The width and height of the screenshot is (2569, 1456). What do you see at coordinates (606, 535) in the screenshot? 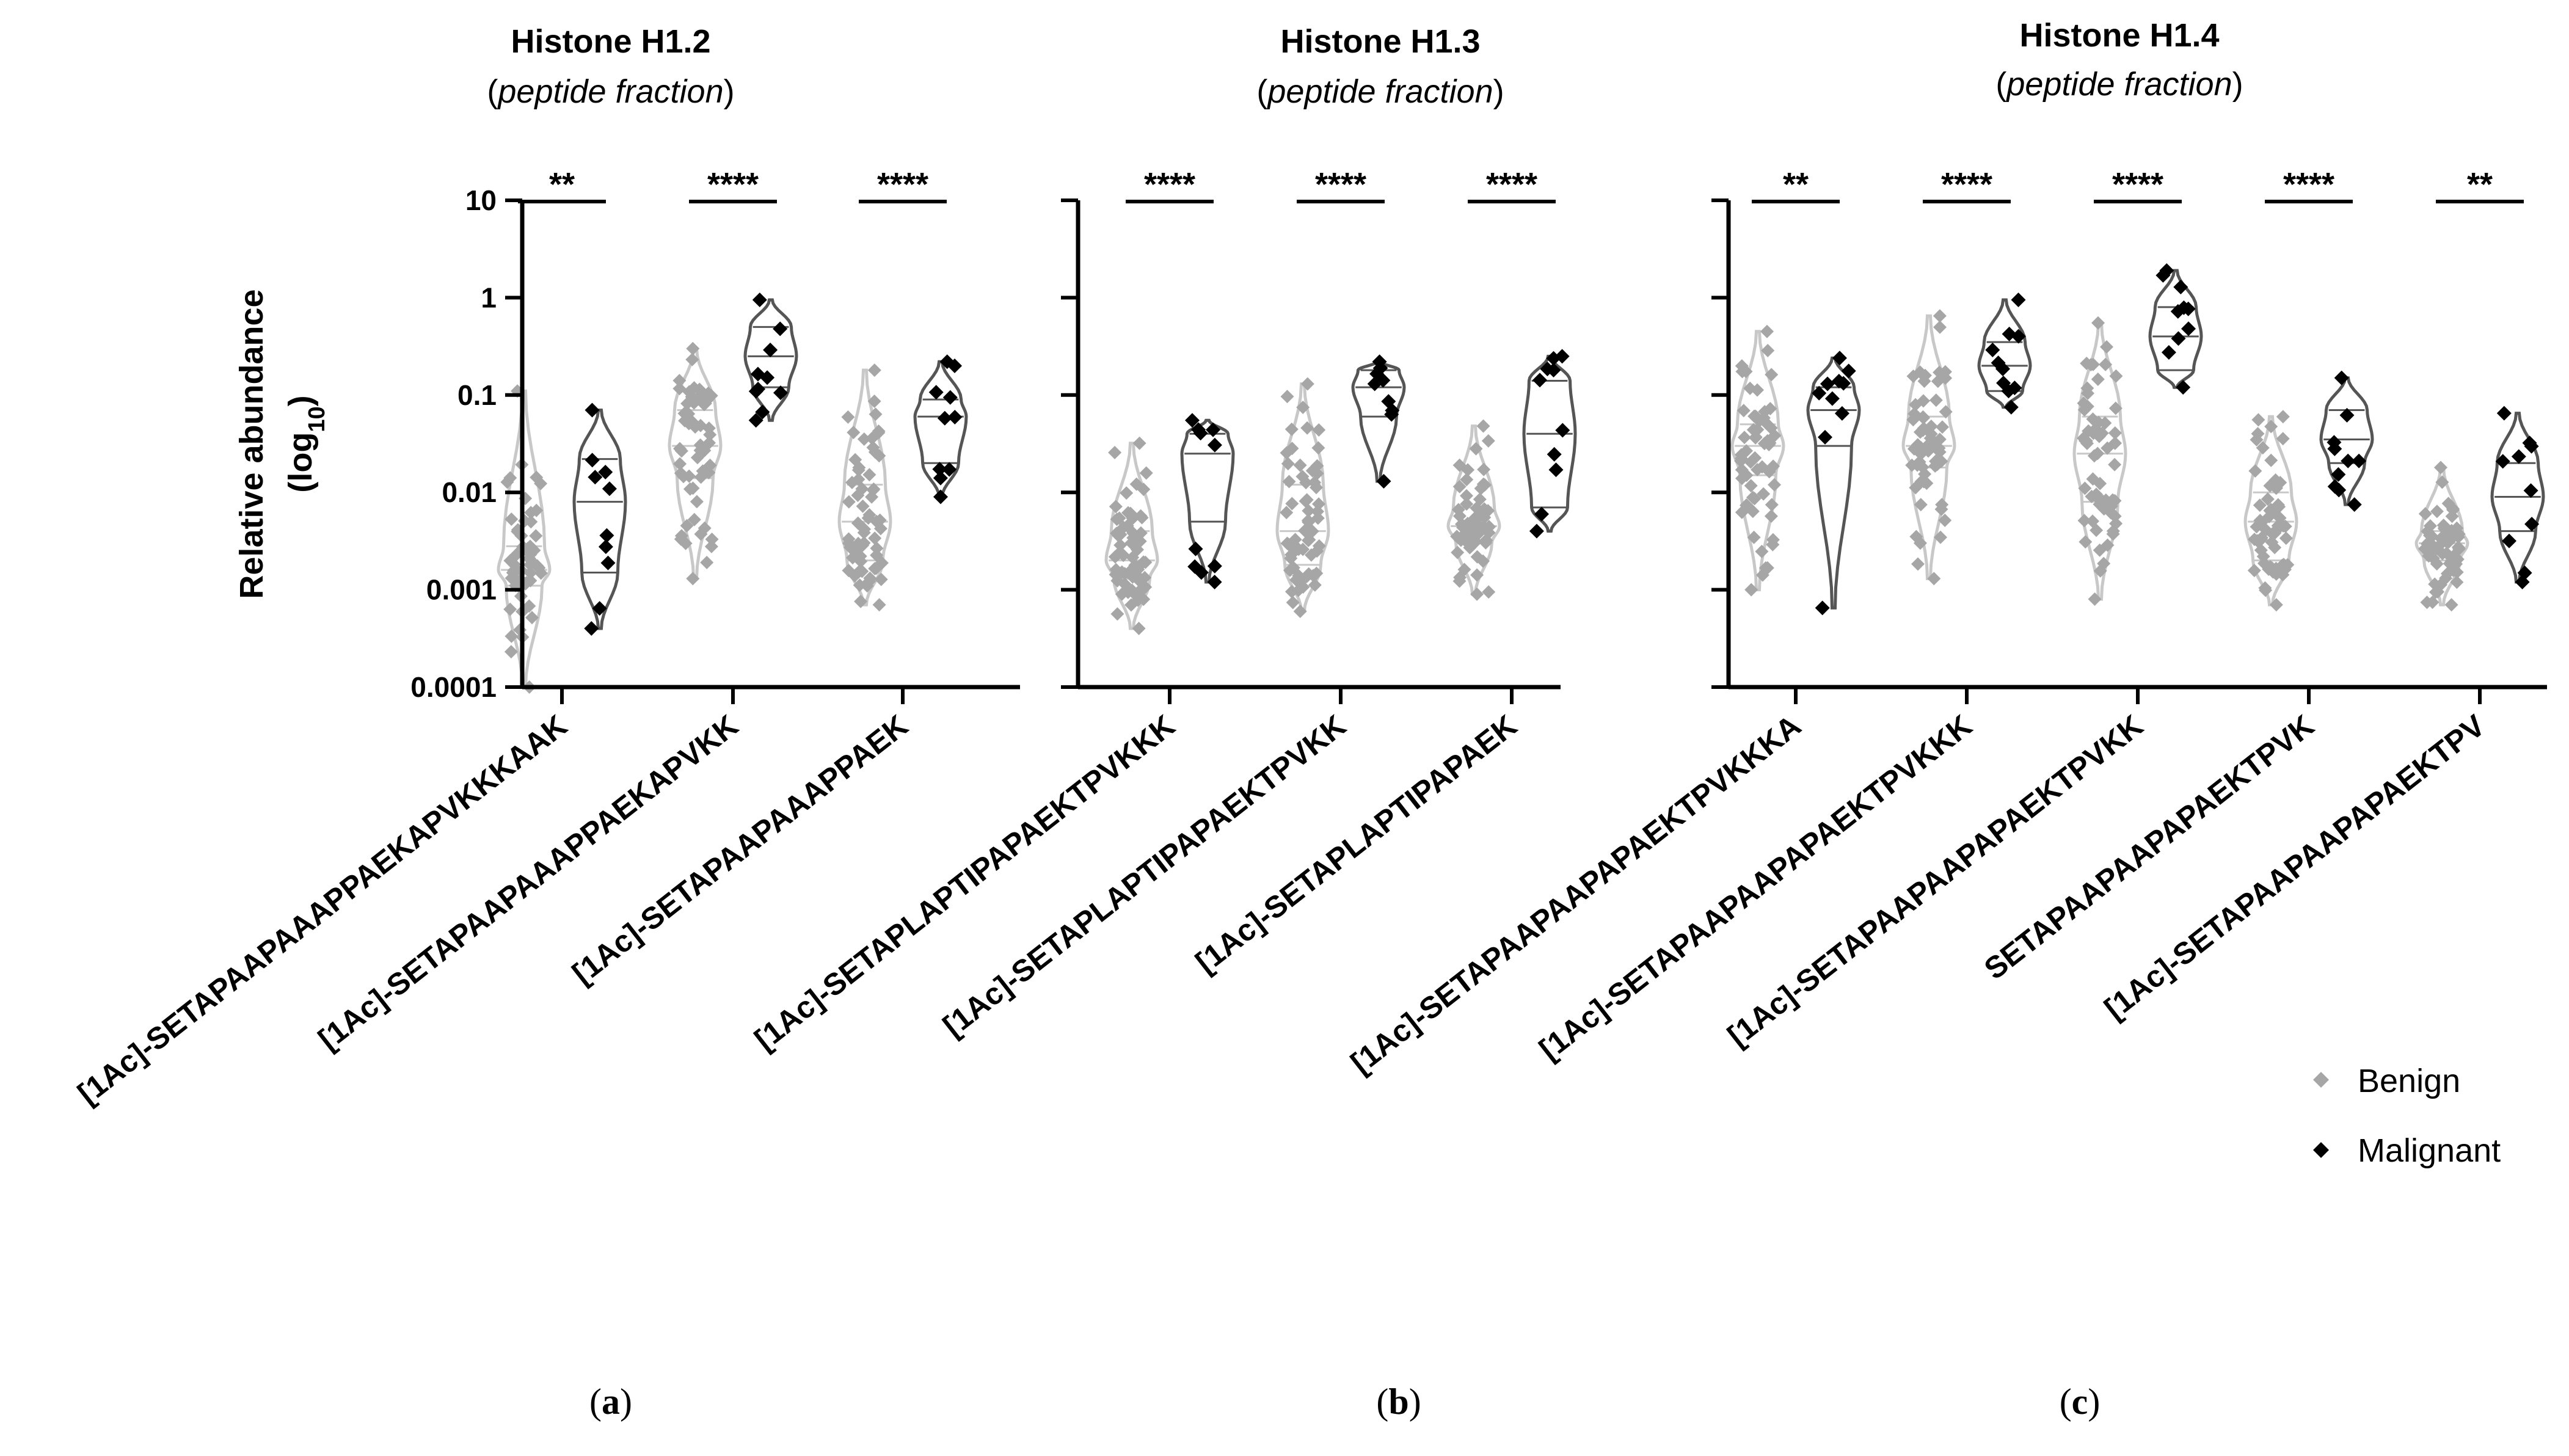
I see `panel-a-cat0-malignant-point` at bounding box center [606, 535].